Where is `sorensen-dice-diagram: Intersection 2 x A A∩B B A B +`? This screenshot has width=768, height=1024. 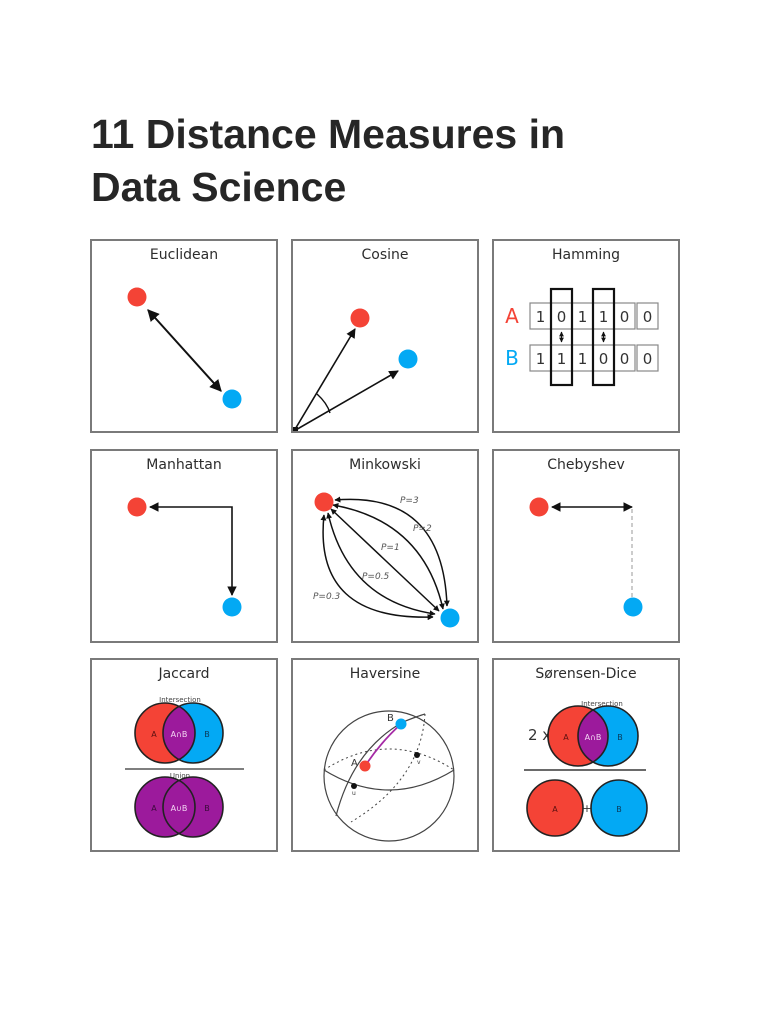
sorensen-dice-diagram: Intersection 2 x A A∩B B A B + is located at coordinates (586, 768).